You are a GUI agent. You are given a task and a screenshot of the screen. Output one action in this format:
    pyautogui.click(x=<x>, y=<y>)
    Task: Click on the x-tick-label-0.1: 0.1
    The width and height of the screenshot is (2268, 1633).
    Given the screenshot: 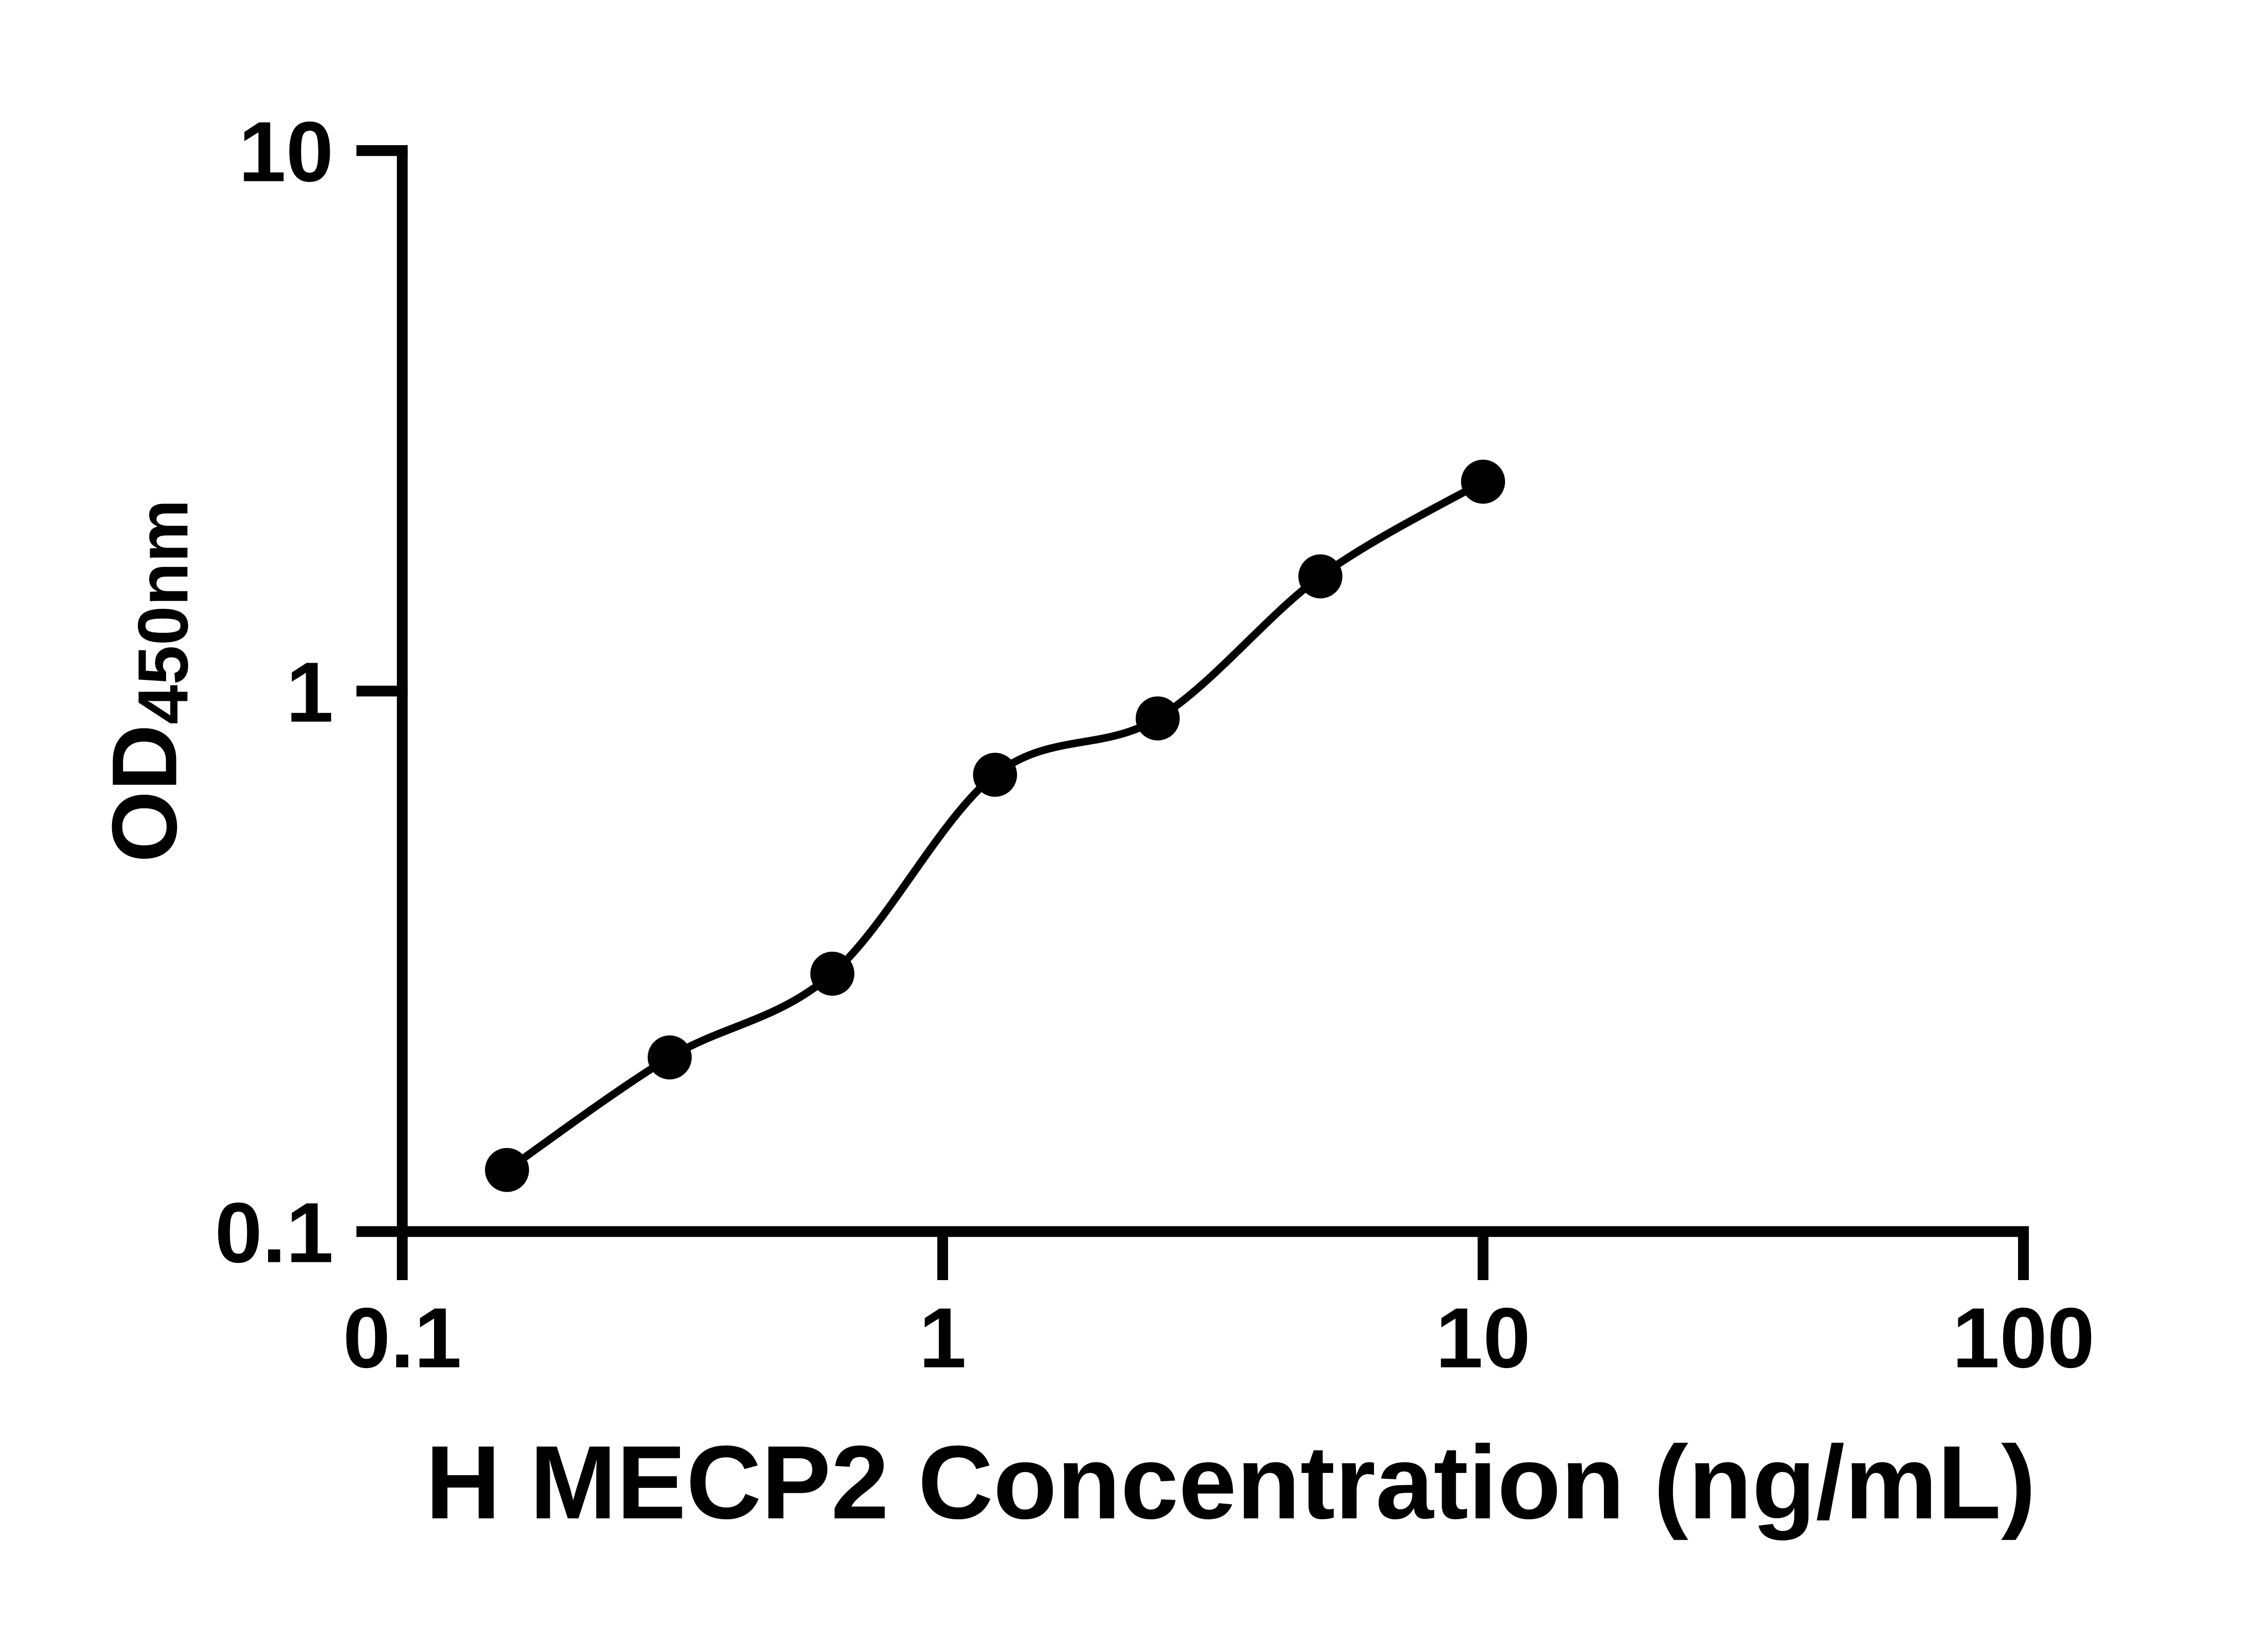 What is the action you would take?
    pyautogui.click(x=402, y=1337)
    